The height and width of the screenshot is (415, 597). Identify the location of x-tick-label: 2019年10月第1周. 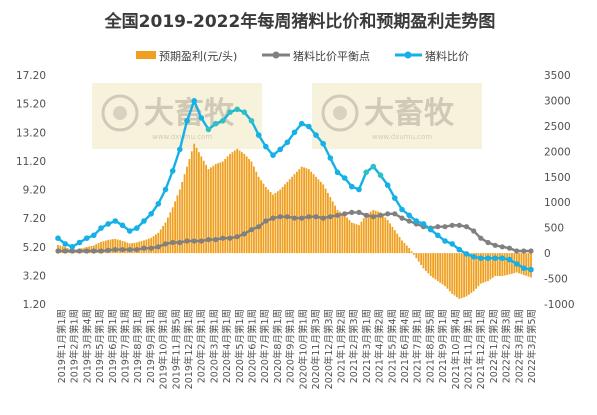
(164, 349).